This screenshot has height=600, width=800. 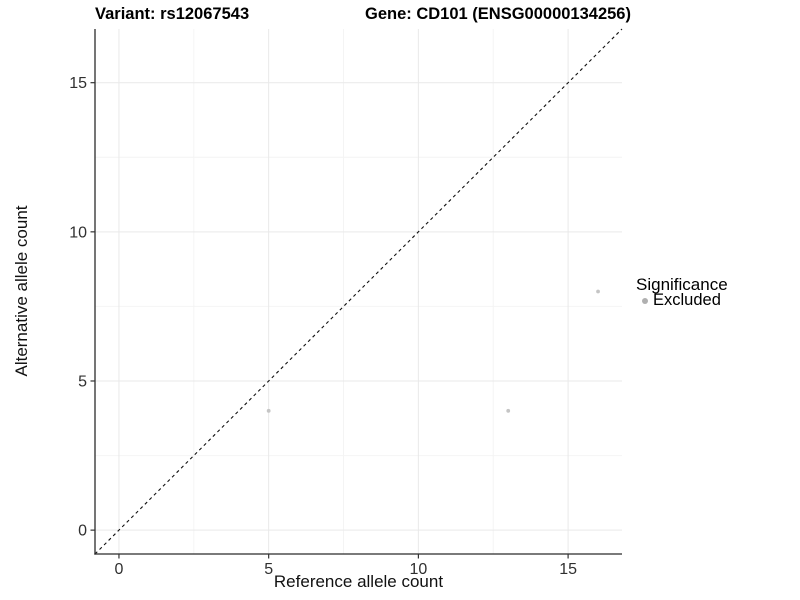 What do you see at coordinates (78, 232) in the screenshot?
I see `y-tick-label: 10` at bounding box center [78, 232].